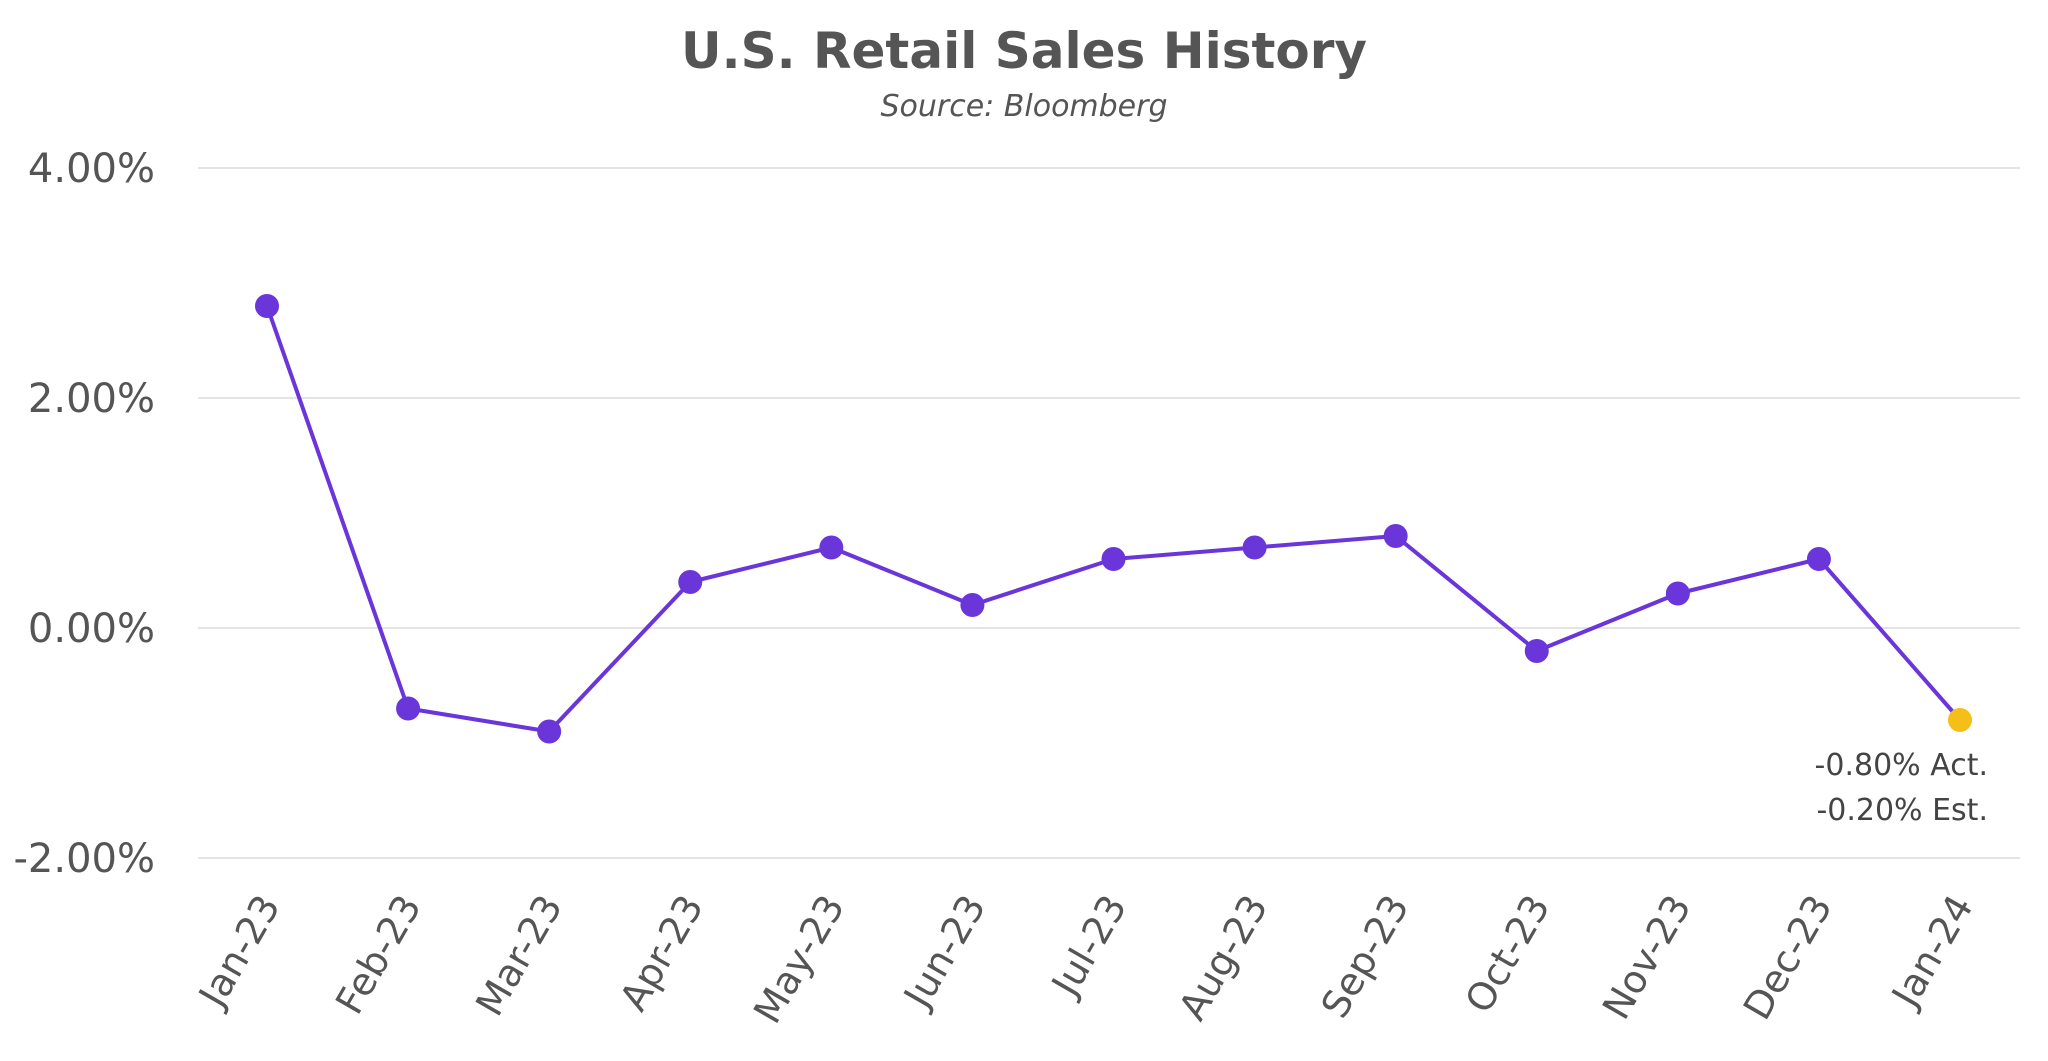 The width and height of the screenshot is (2048, 1061). Describe the element at coordinates (1901, 765) in the screenshot. I see `annotation-actual: -0.80% Act.` at that location.